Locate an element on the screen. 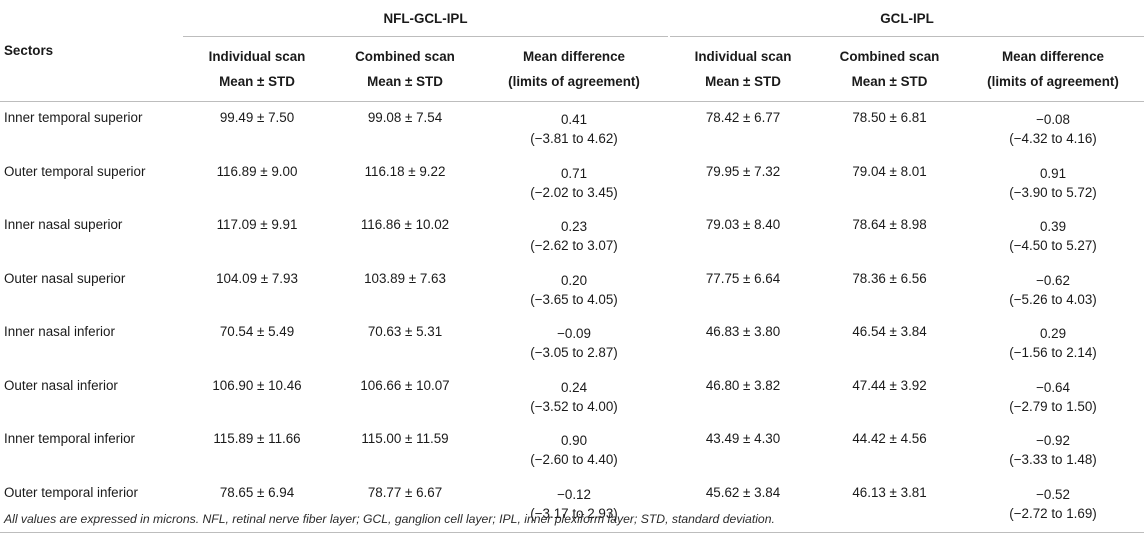 The width and height of the screenshot is (1144, 533). difference-cell: 0.20 (−3.65 to 4.05) is located at coordinates (574, 289).